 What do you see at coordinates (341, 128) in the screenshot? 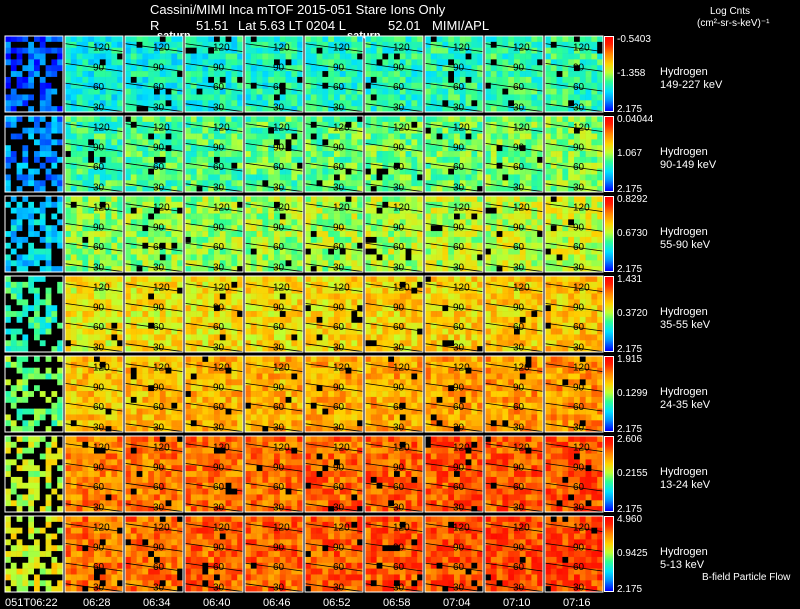
I see `contour-label: 120` at bounding box center [341, 128].